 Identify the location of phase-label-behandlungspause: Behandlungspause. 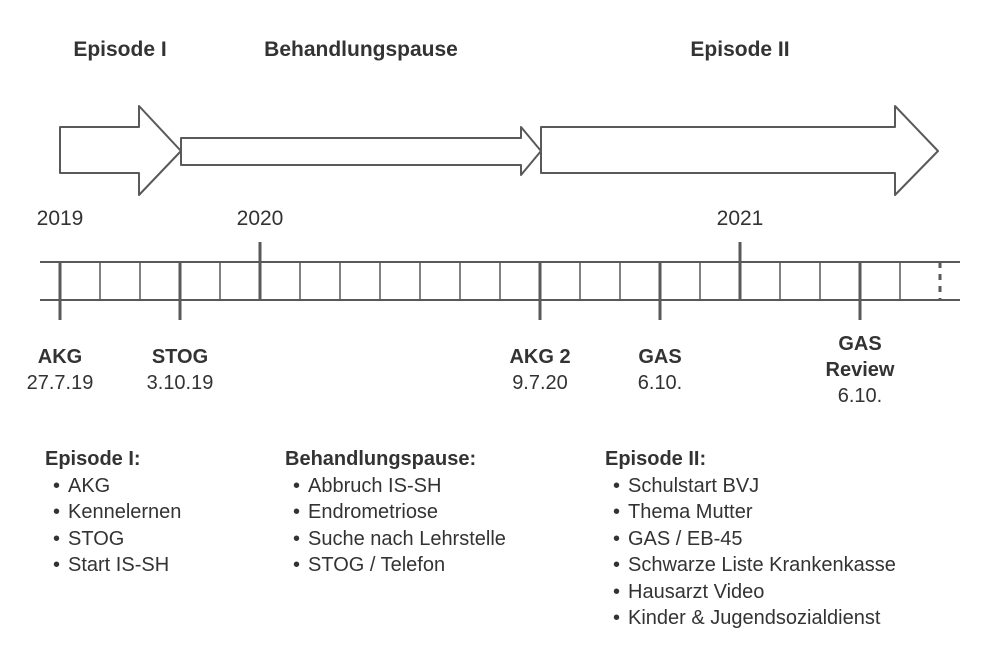
(361, 49).